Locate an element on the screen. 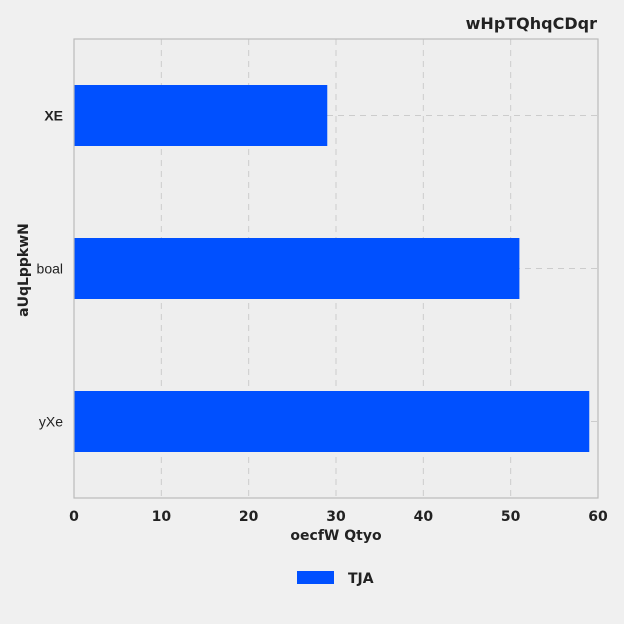  x-tick-label: 30 is located at coordinates (336, 517).